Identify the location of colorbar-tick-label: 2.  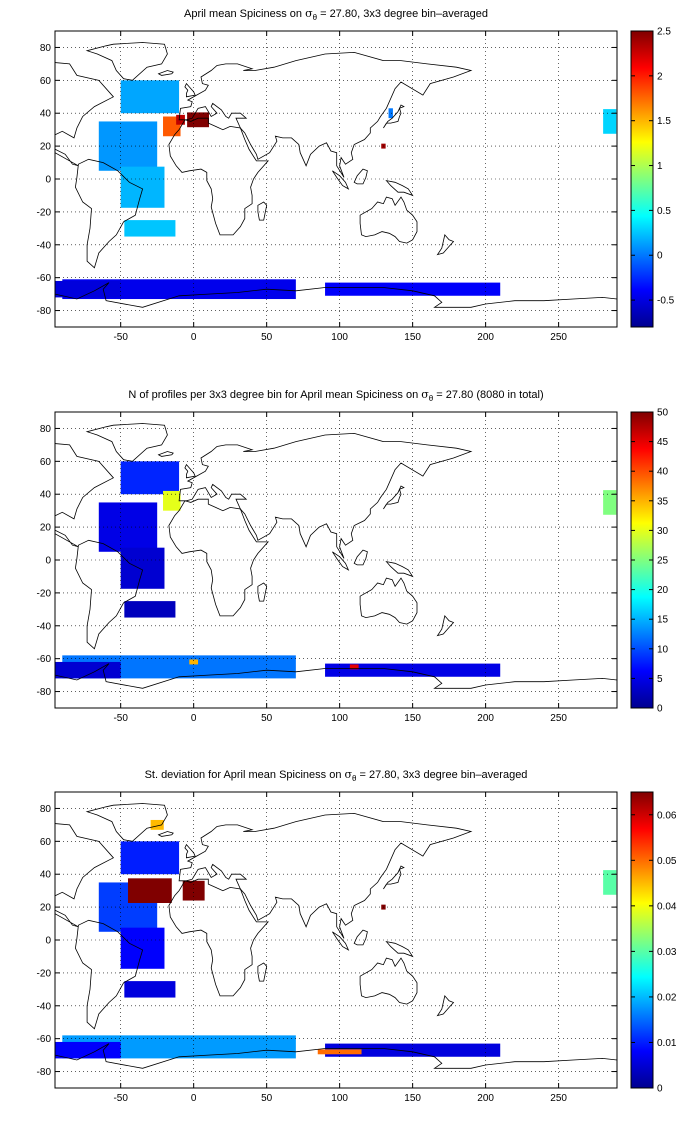
(660, 76).